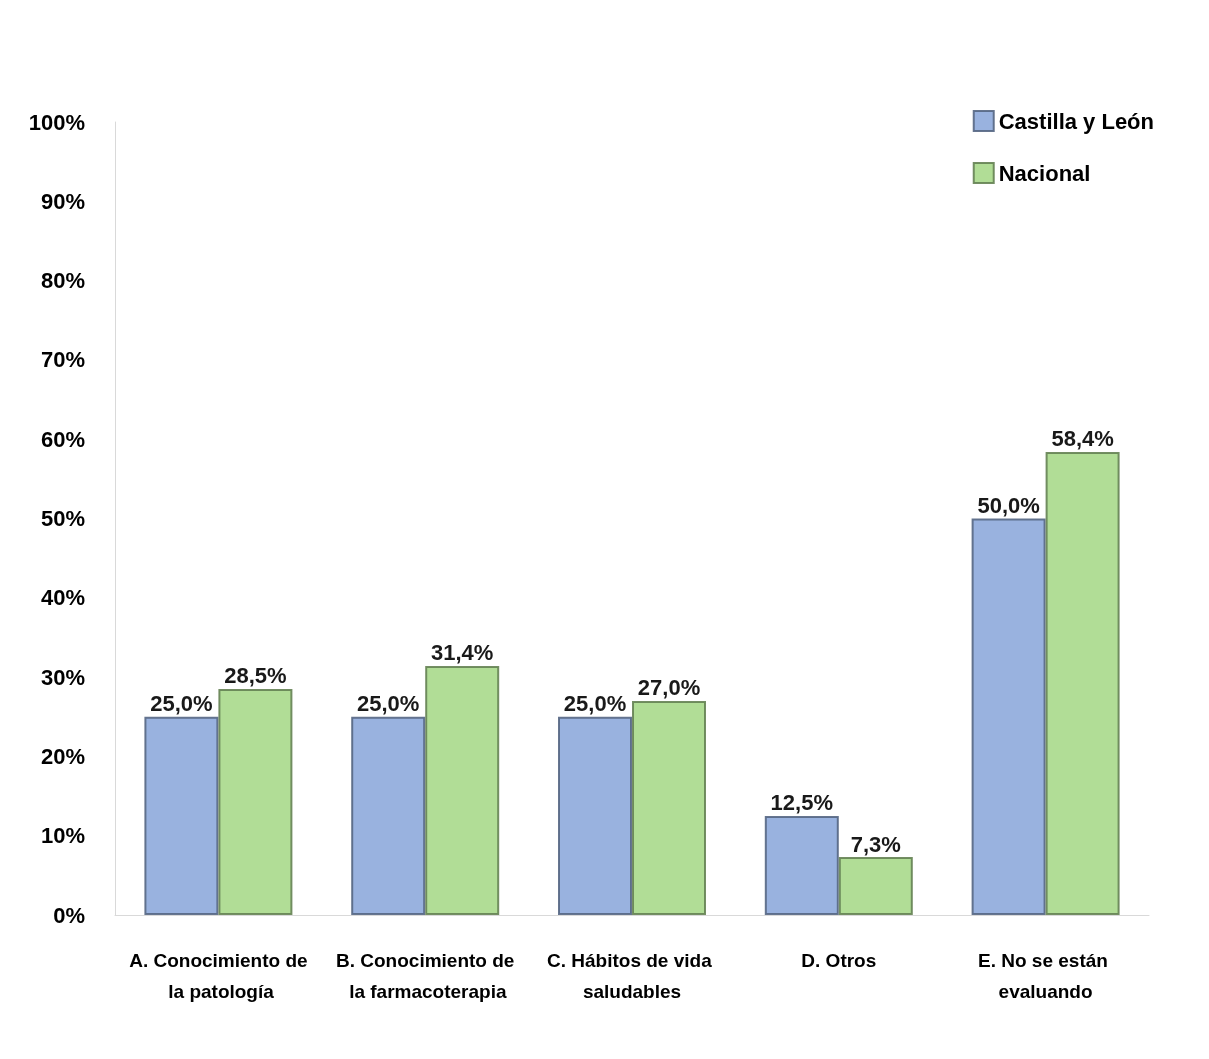 This screenshot has width=1209, height=1059. What do you see at coordinates (1008, 505) in the screenshot?
I see `data-label: 50,0%` at bounding box center [1008, 505].